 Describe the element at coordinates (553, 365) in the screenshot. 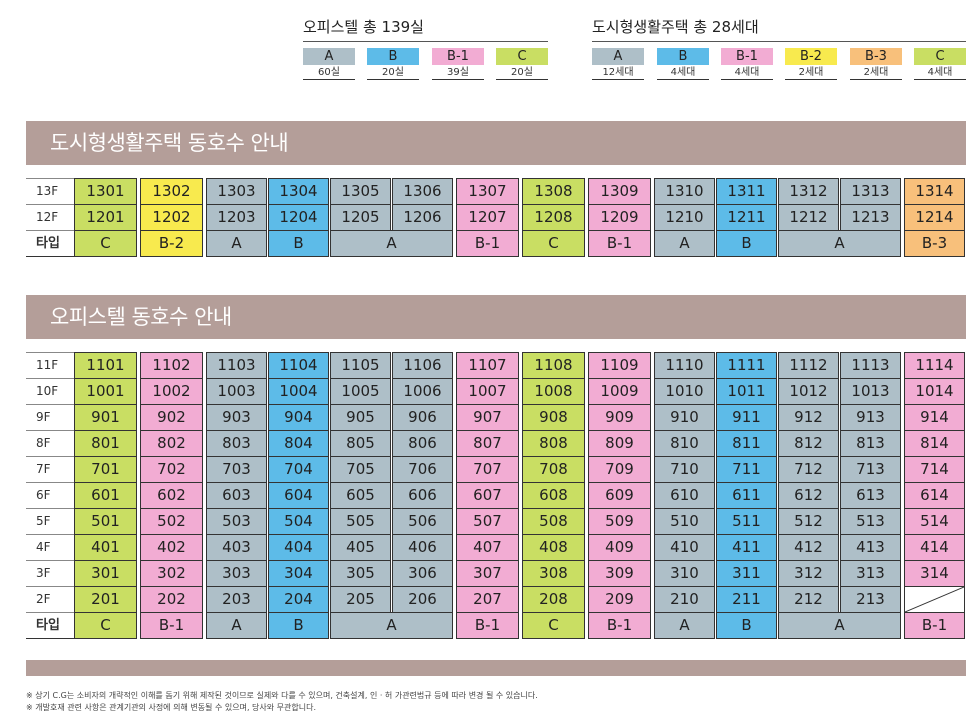

I see `unit-cell: 1108` at that location.